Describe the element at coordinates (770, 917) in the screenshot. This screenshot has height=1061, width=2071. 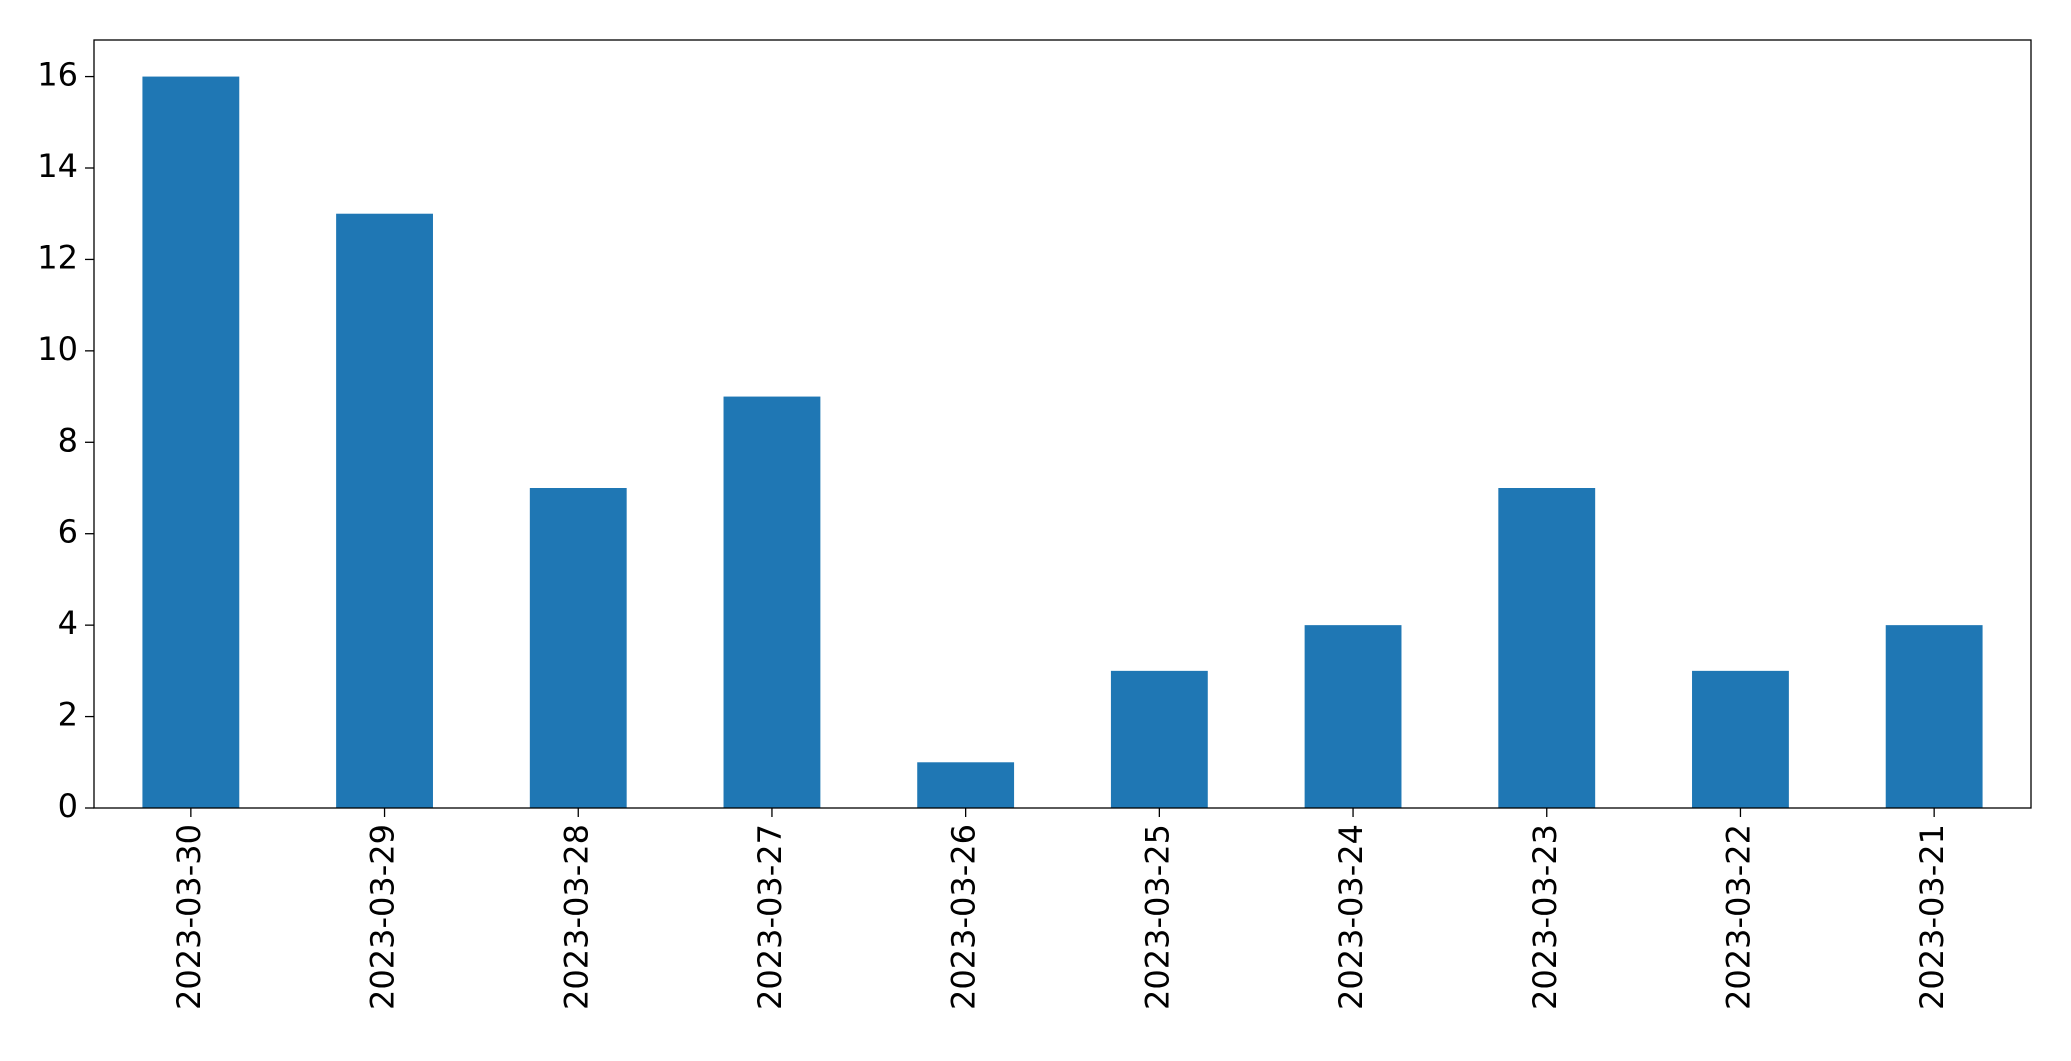
I see `x-tick-label: 2023-03-27` at that location.